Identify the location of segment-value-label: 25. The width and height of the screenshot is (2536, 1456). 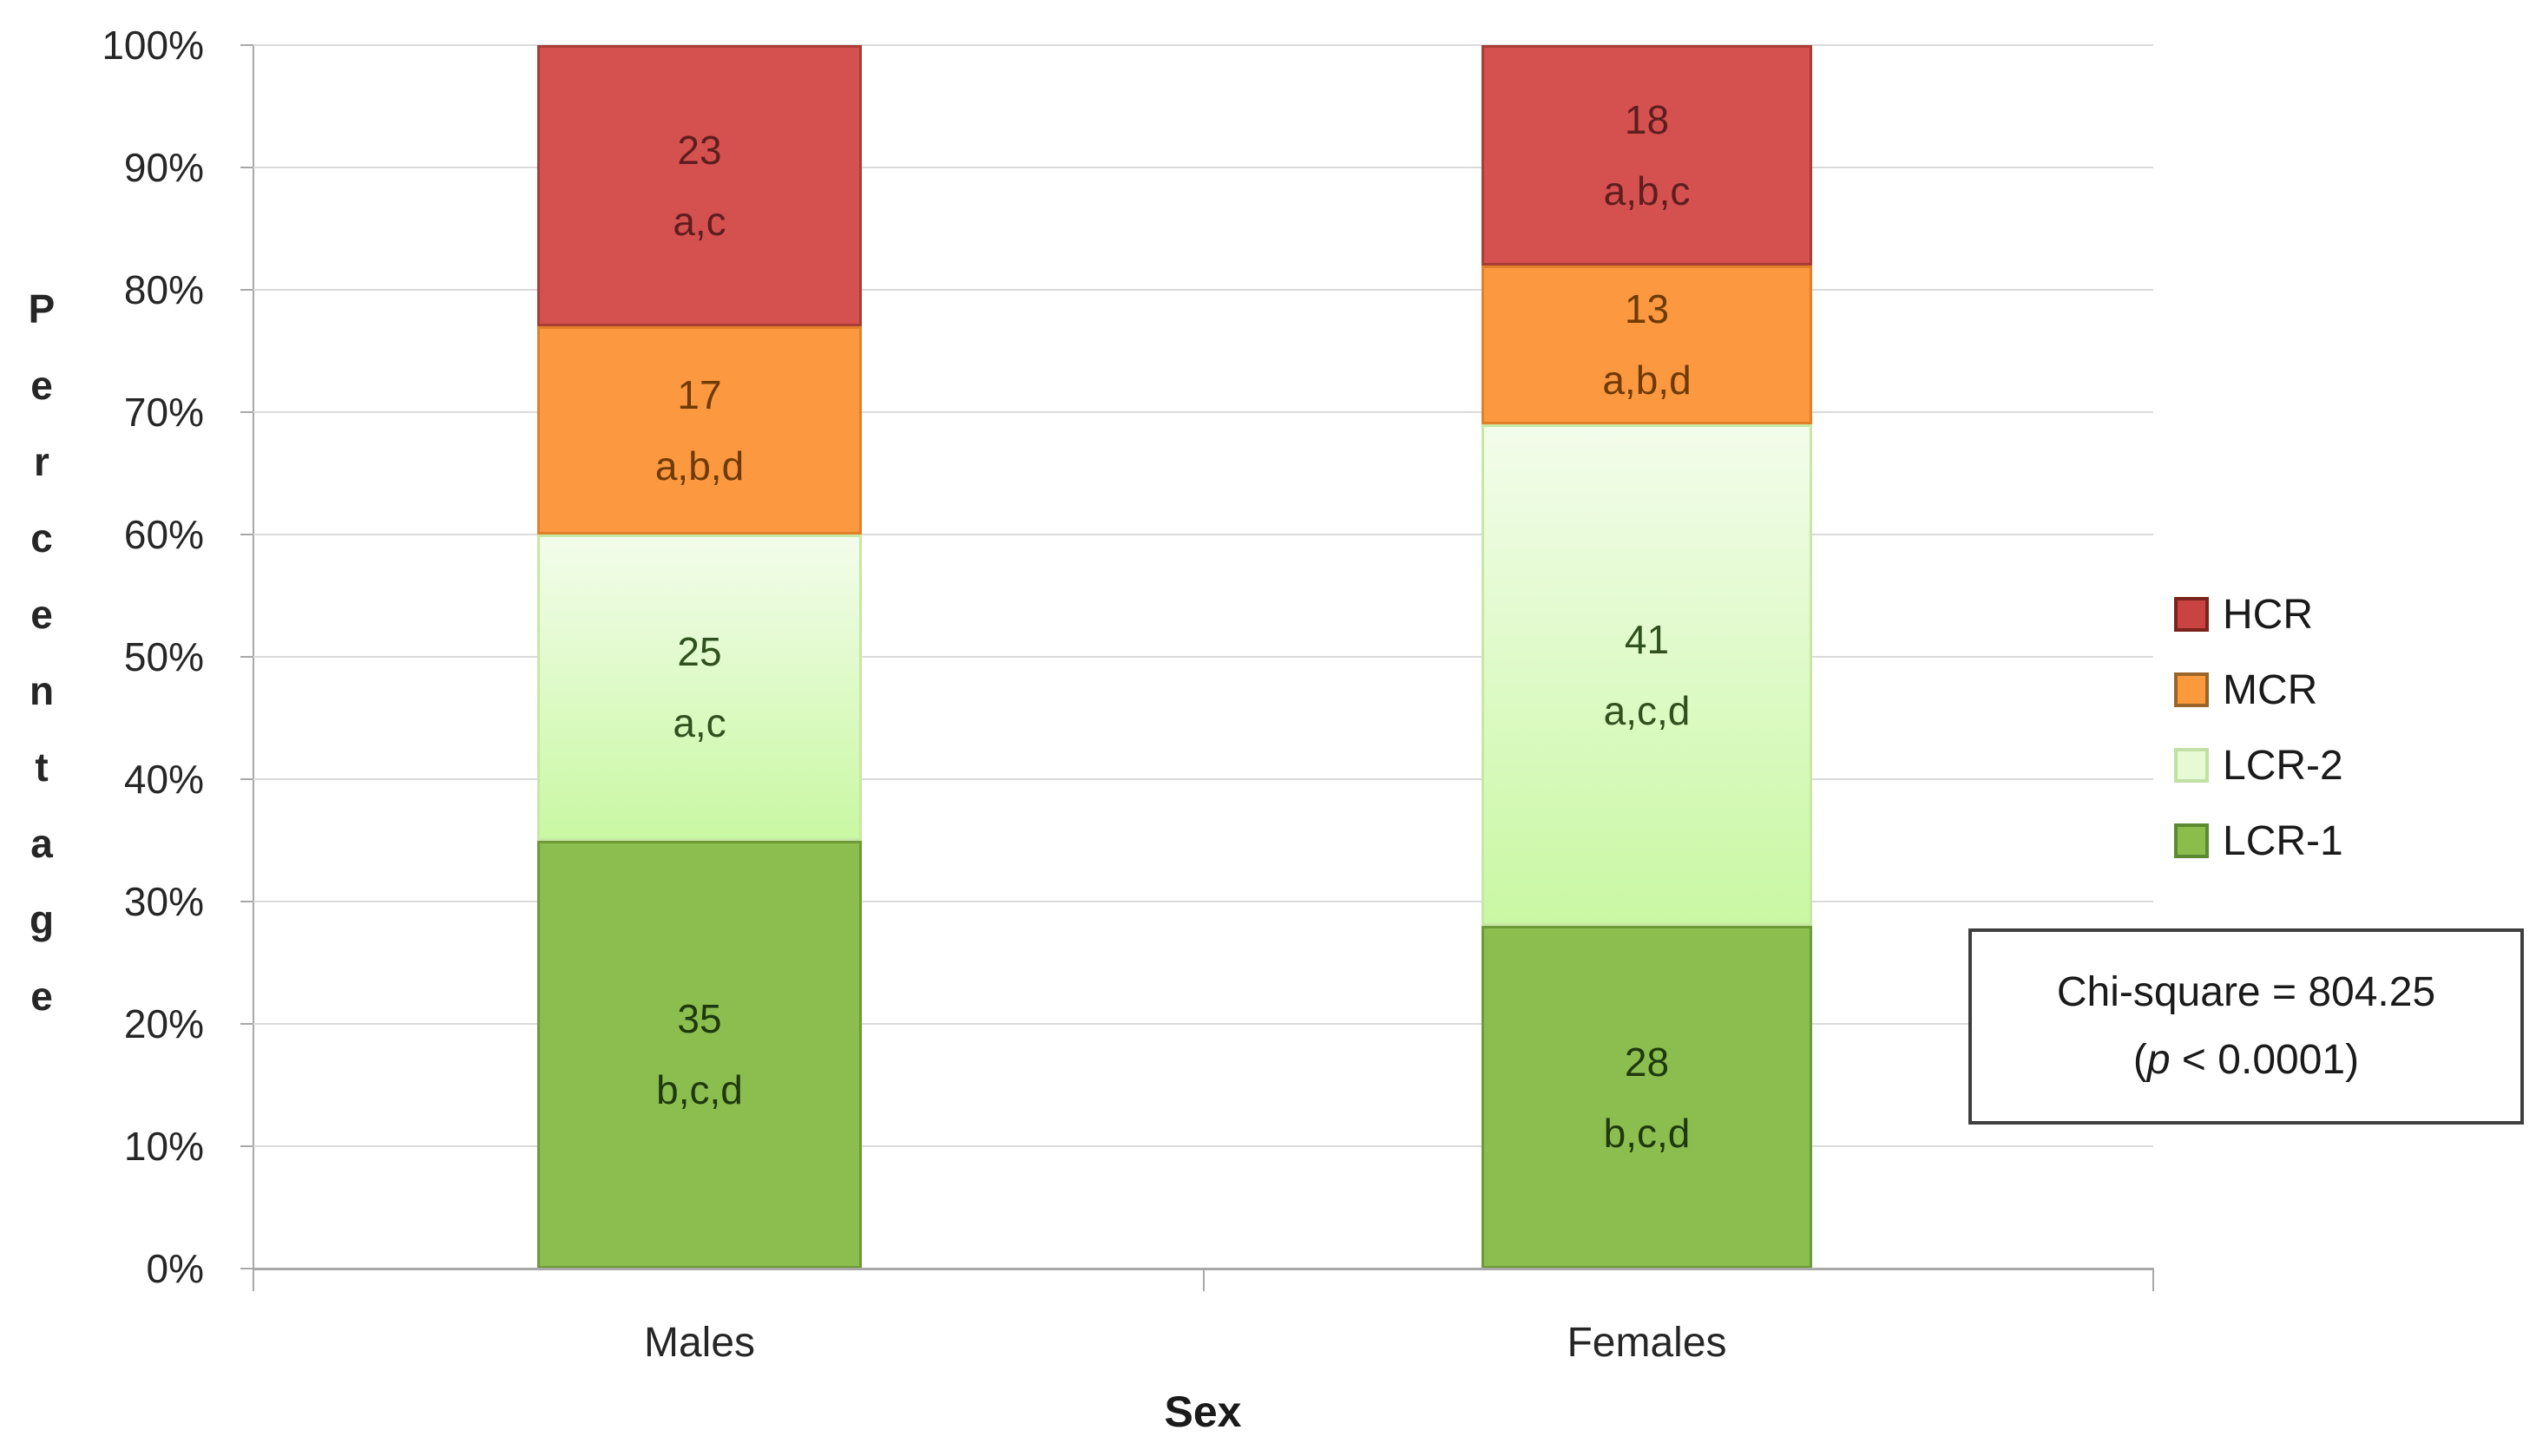
(699, 652).